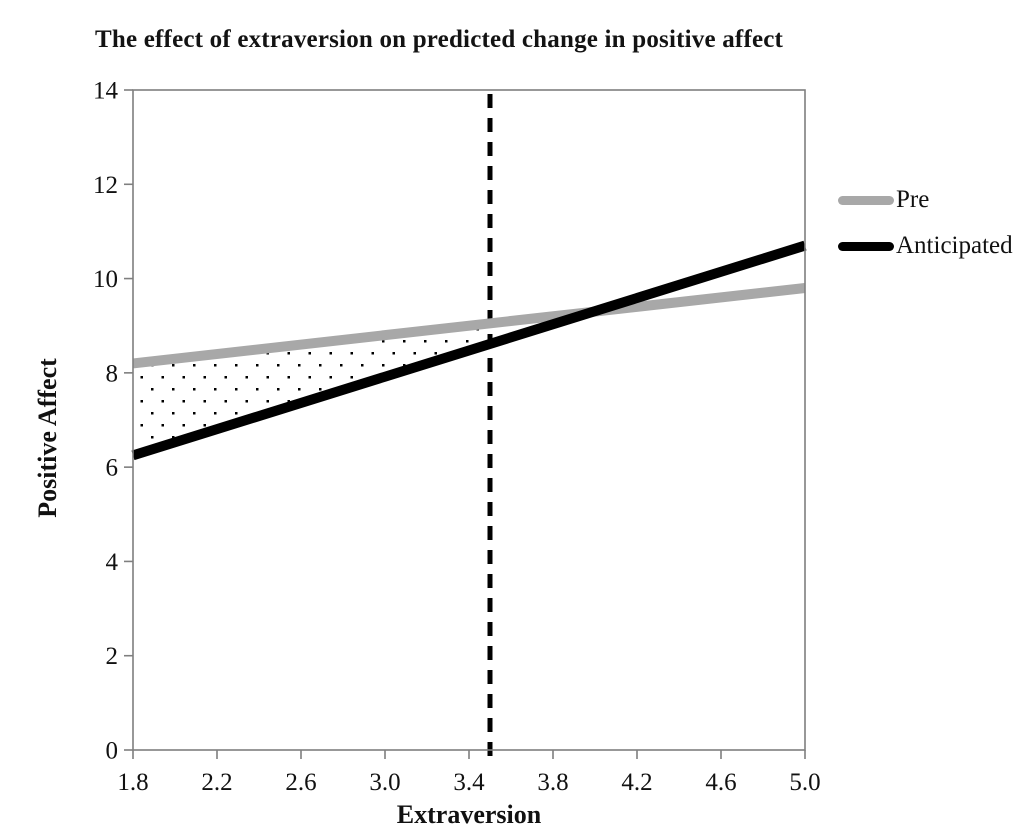 The height and width of the screenshot is (838, 1024). I want to click on legend: Pre Anticipated, so click(925, 232).